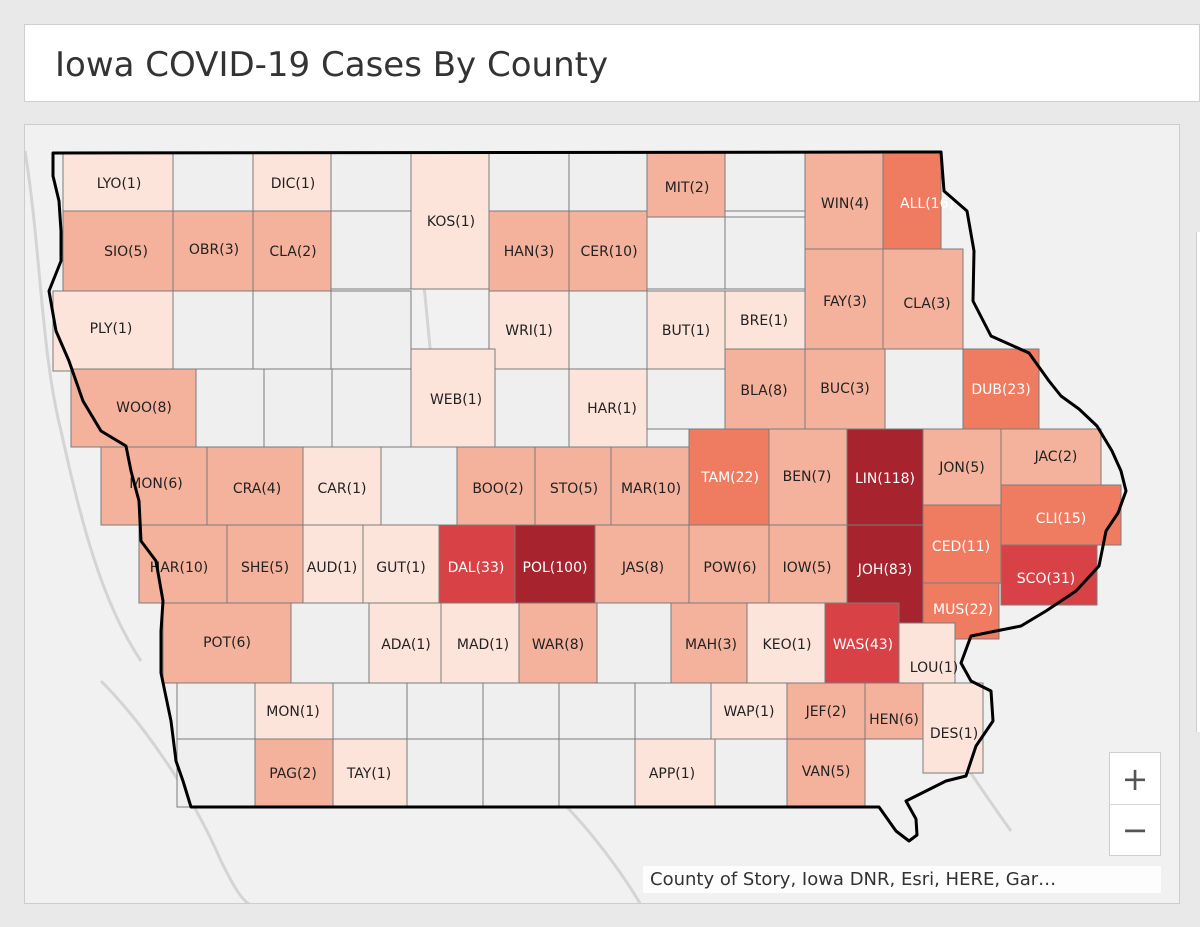 The width and height of the screenshot is (1200, 927). I want to click on county-label: BLA(8), so click(763, 391).